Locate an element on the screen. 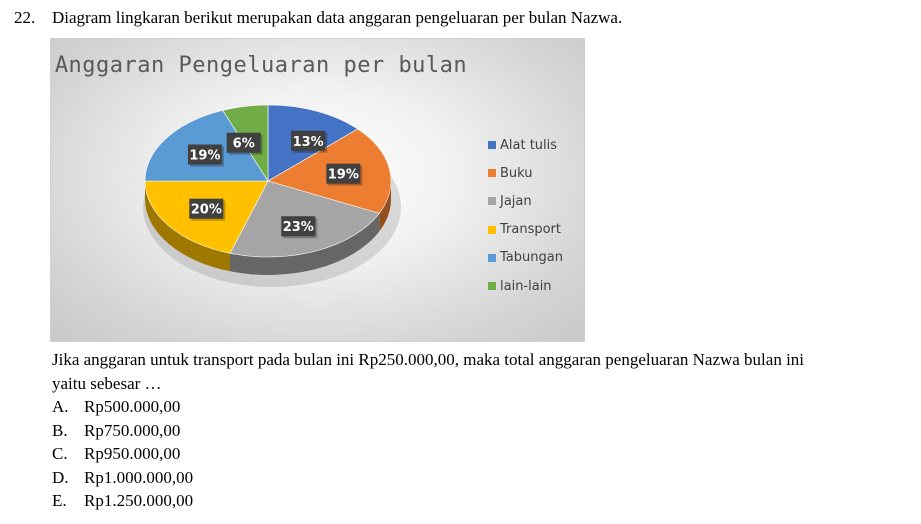 The image size is (921, 524). data-label: 13% is located at coordinates (309, 141).